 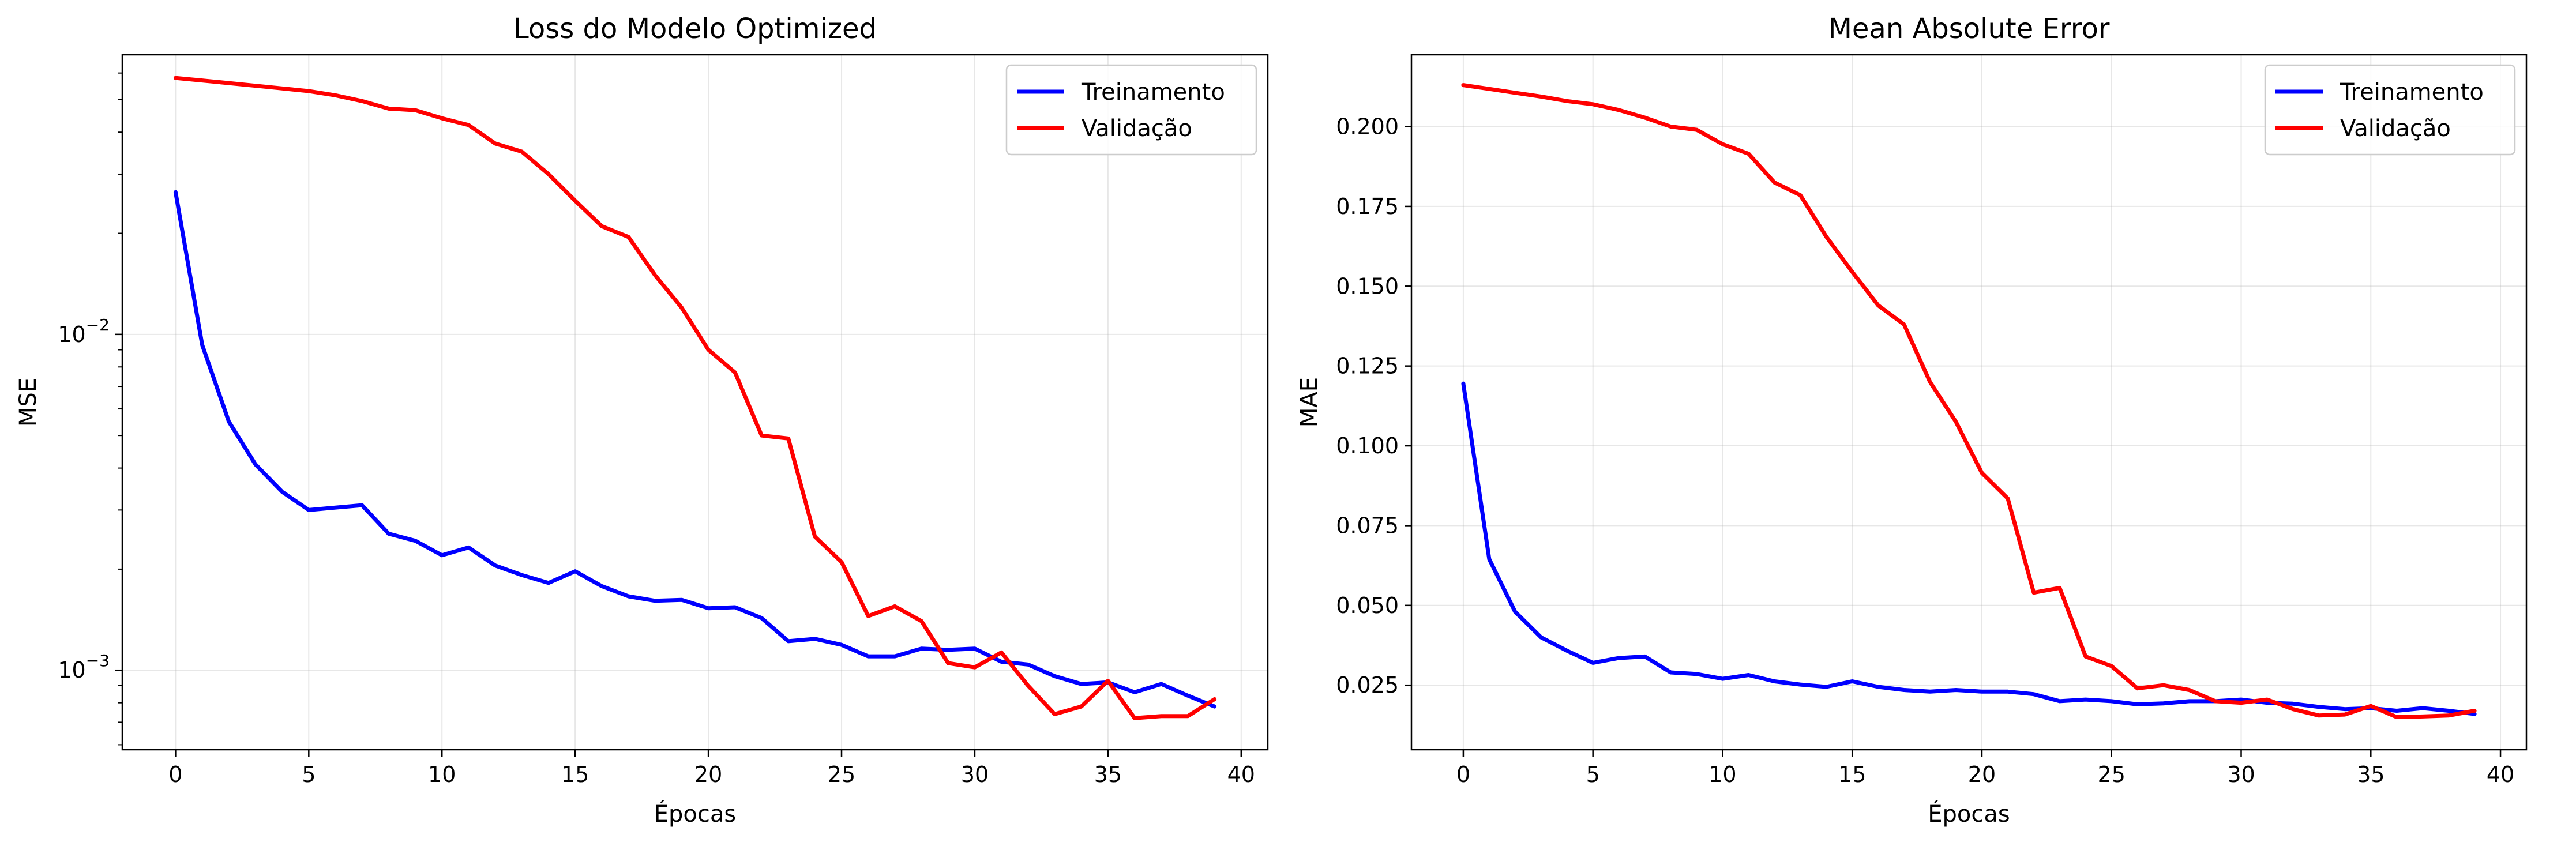 What do you see at coordinates (1367, 286) in the screenshot?
I see `y-tick-label: 0.150` at bounding box center [1367, 286].